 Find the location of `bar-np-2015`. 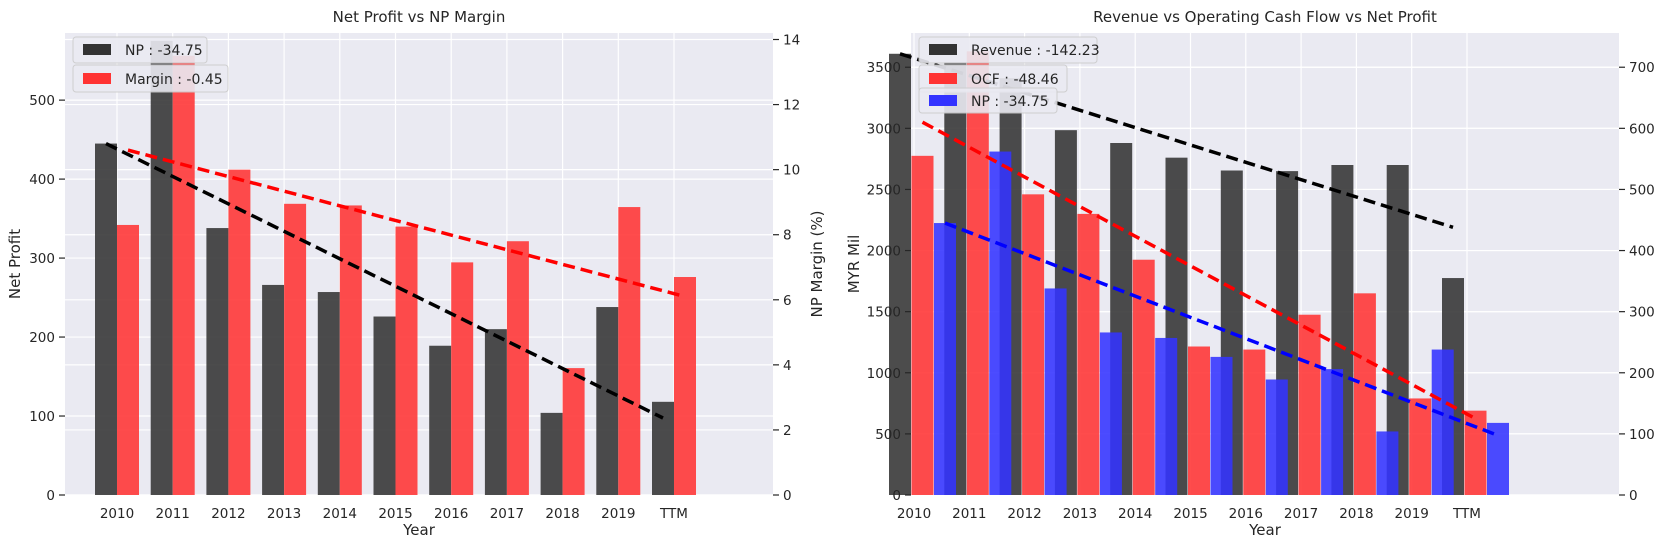

bar-np-2015 is located at coordinates (384, 405).